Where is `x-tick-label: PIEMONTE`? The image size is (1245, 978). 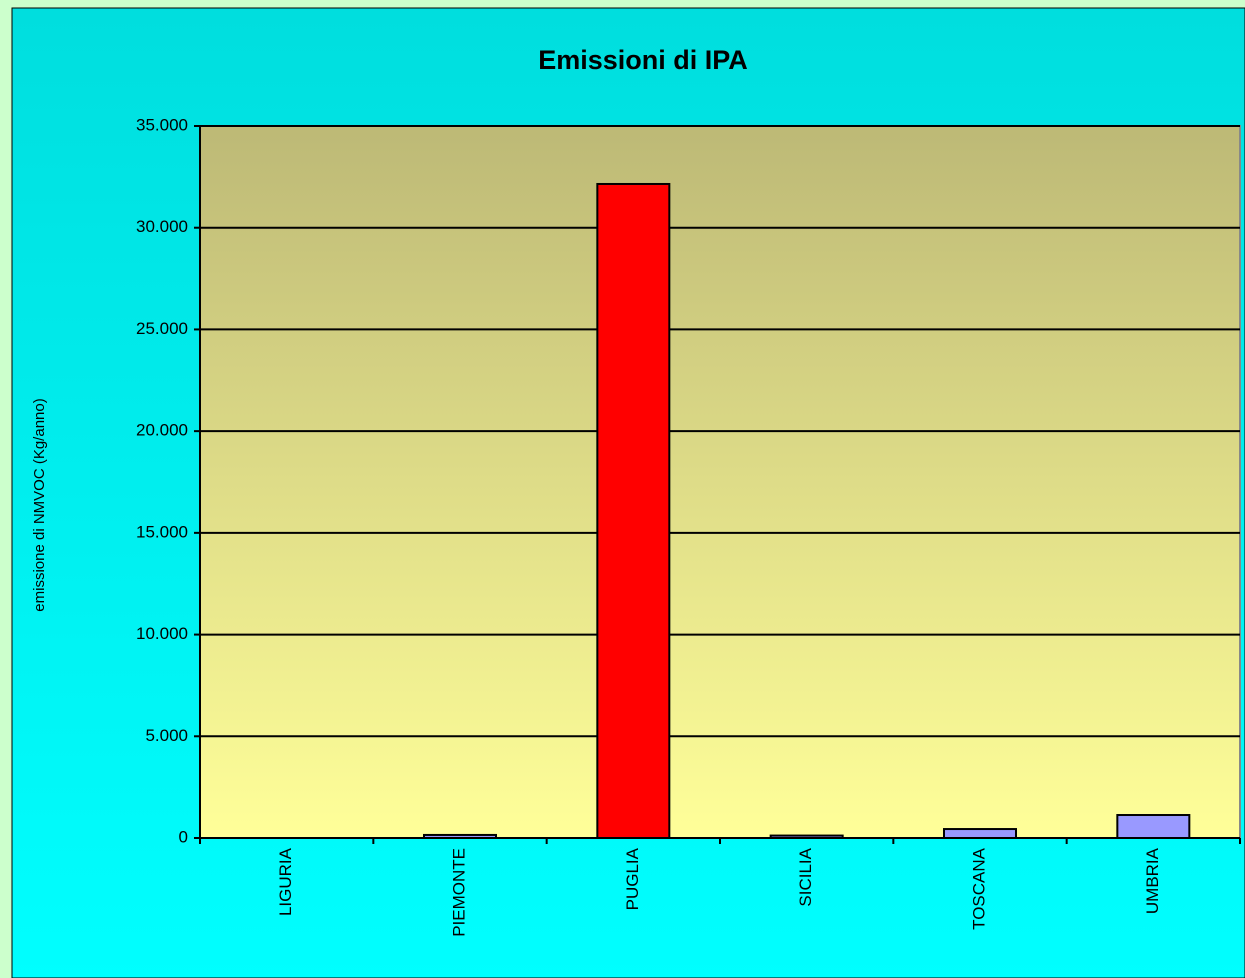
x-tick-label: PIEMONTE is located at coordinates (458, 892).